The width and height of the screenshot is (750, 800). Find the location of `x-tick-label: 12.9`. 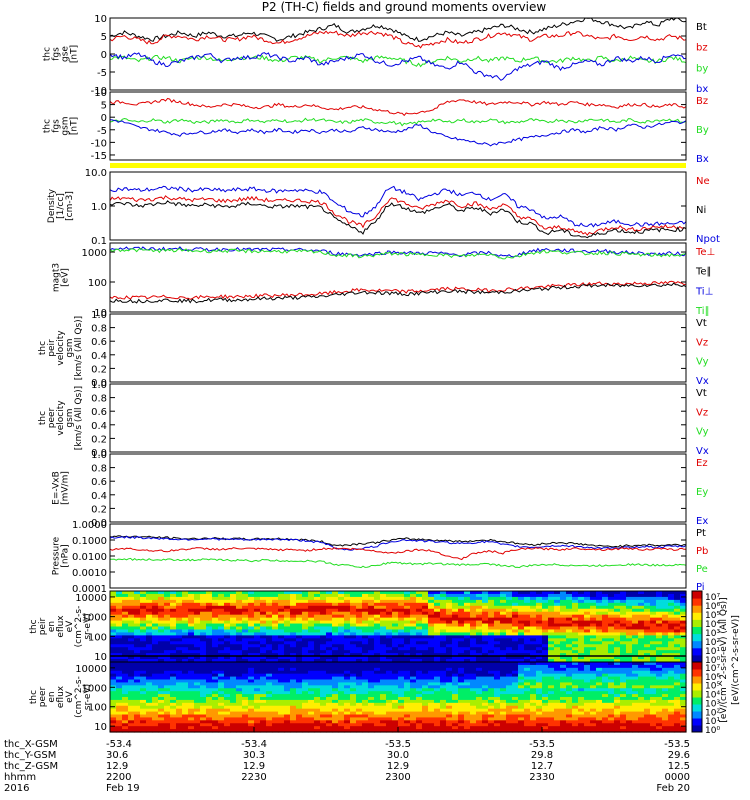

x-tick-label: 12.9 is located at coordinates (398, 766).